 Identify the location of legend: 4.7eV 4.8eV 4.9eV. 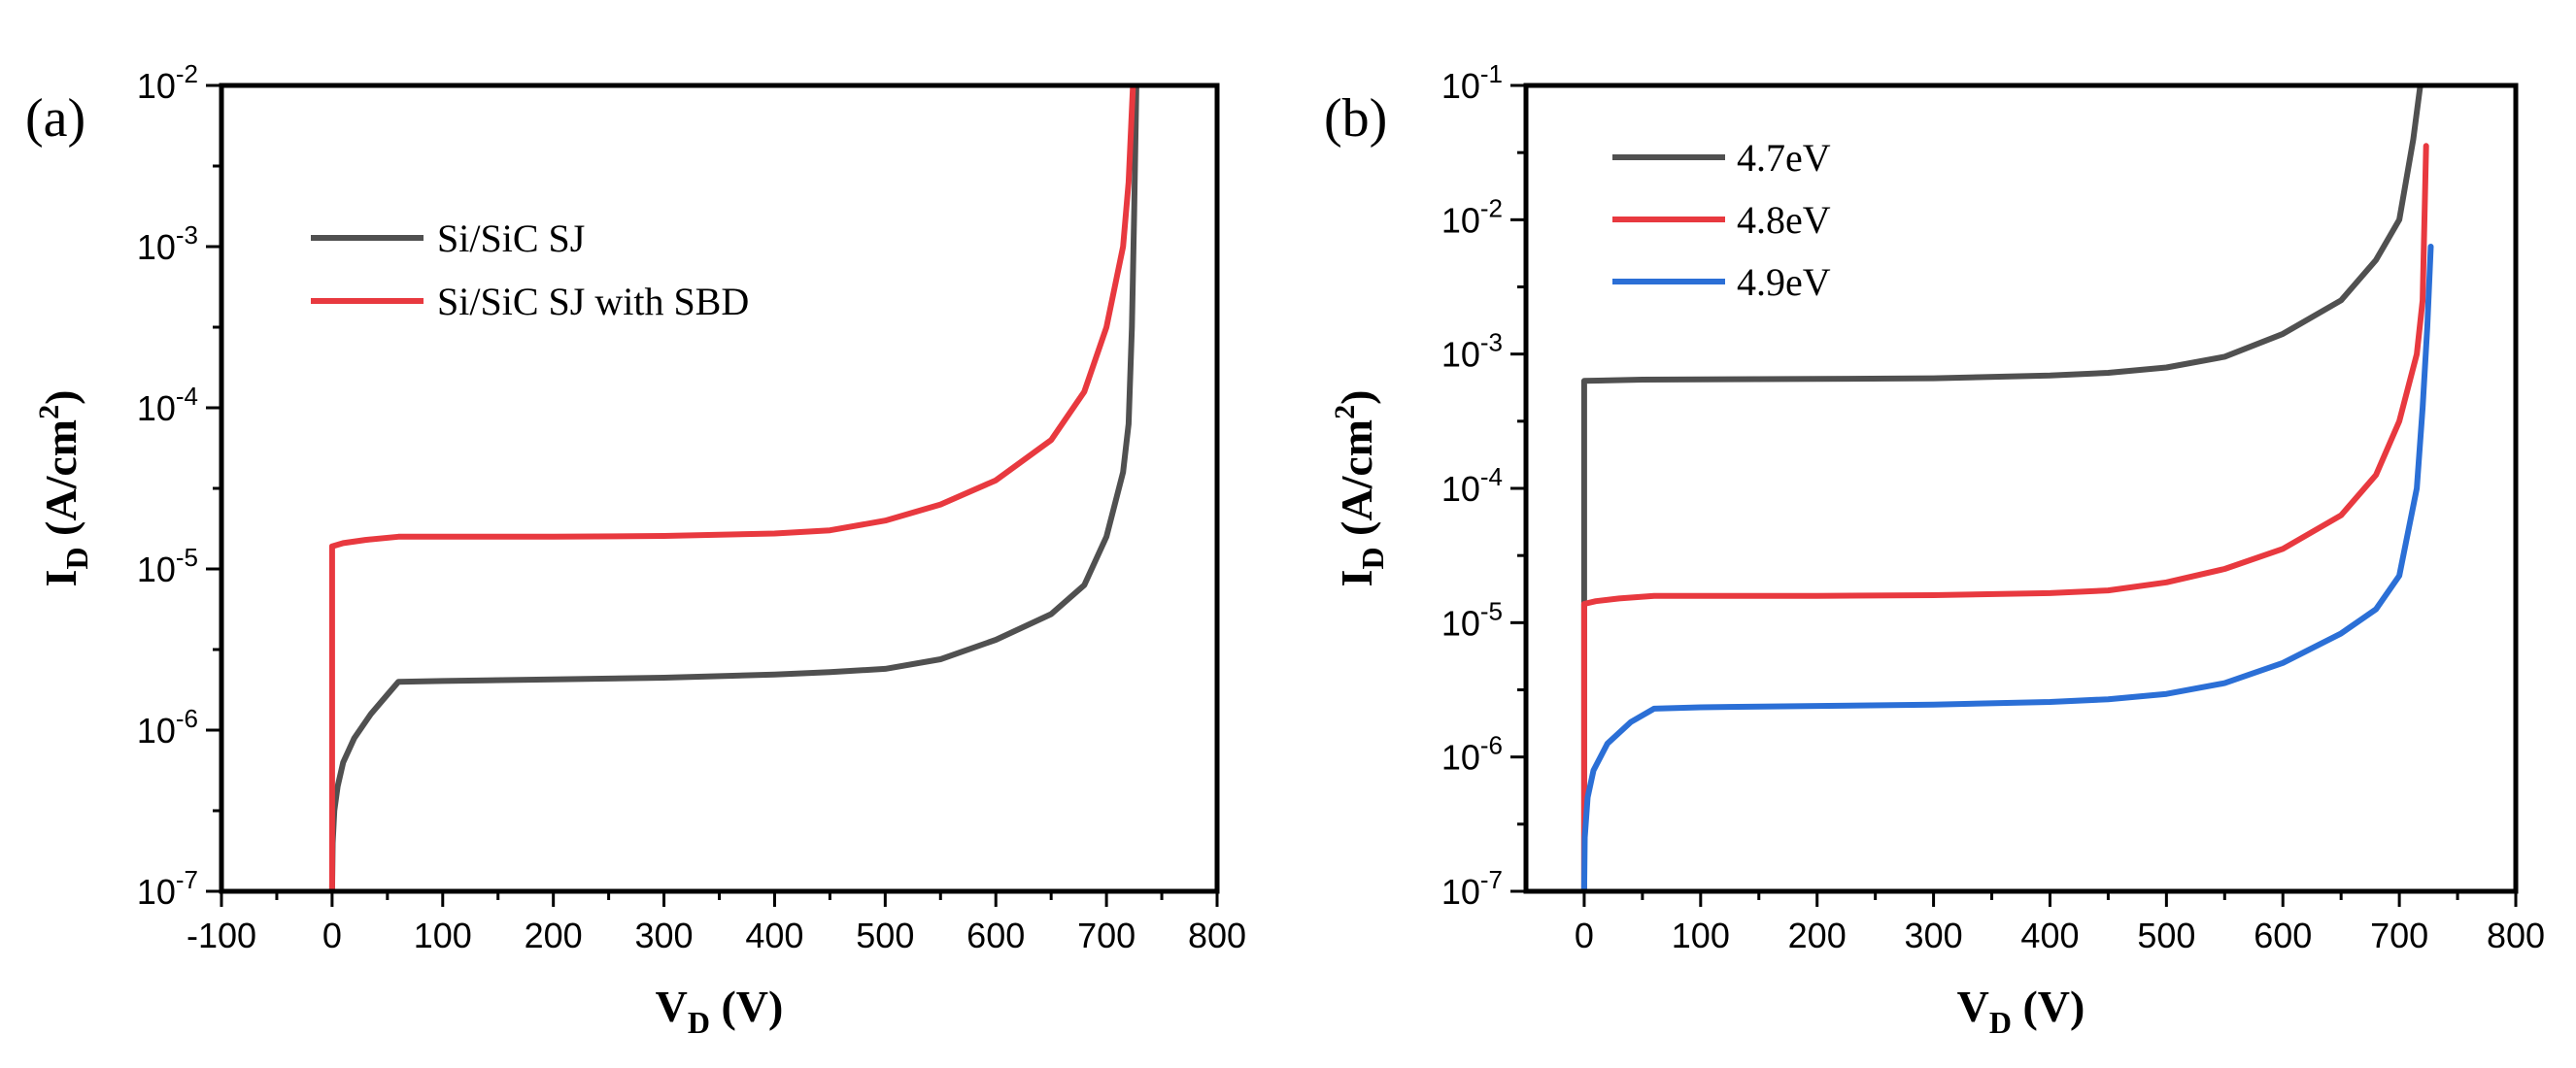
(1721, 220).